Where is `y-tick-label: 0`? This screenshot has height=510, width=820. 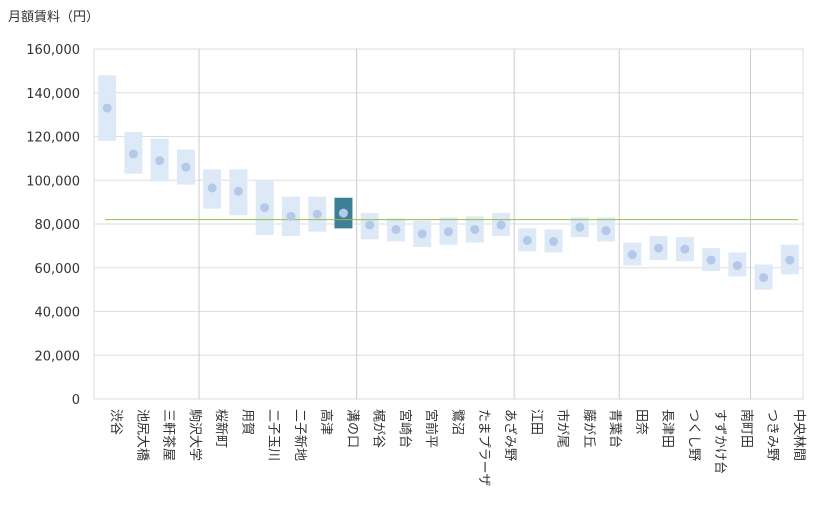
y-tick-label: 0 is located at coordinates (76, 400).